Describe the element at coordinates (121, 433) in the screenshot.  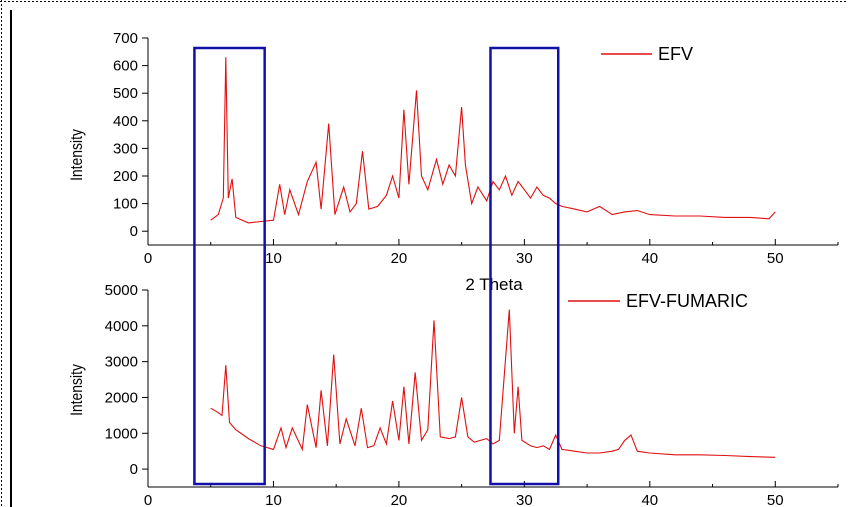
I see `bottom-y-tick-label: 1000` at that location.